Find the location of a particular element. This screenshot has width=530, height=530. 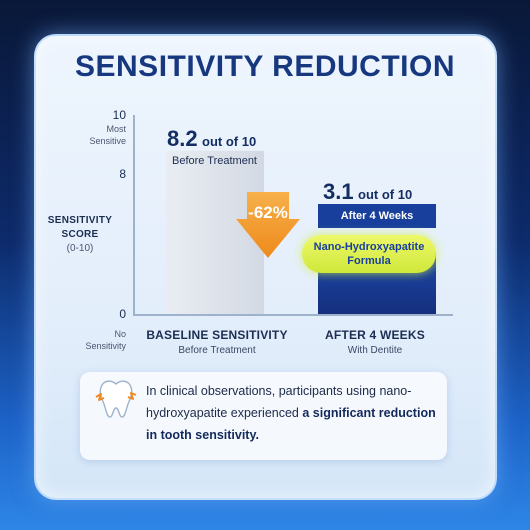

y-axis-label-line3: (0-10) is located at coordinates (80, 248).